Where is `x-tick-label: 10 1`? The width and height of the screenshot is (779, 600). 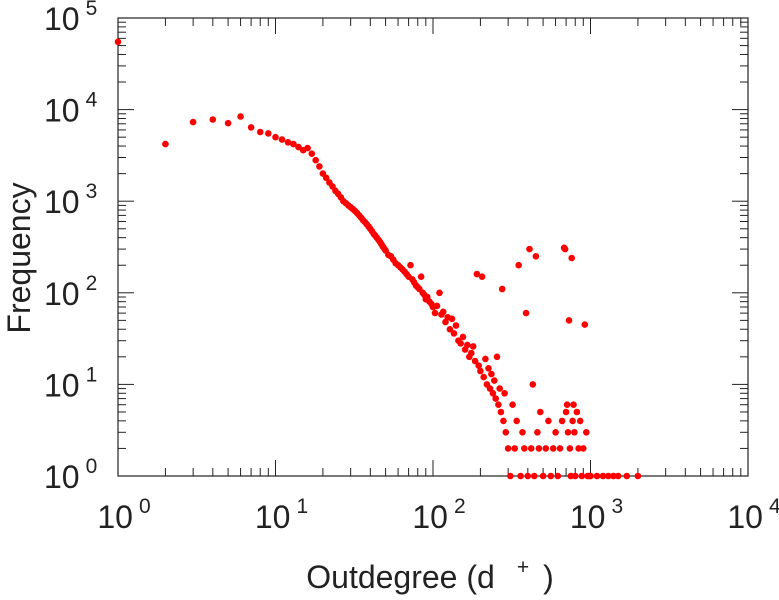
x-tick-label: 10 1 is located at coordinates (281, 515).